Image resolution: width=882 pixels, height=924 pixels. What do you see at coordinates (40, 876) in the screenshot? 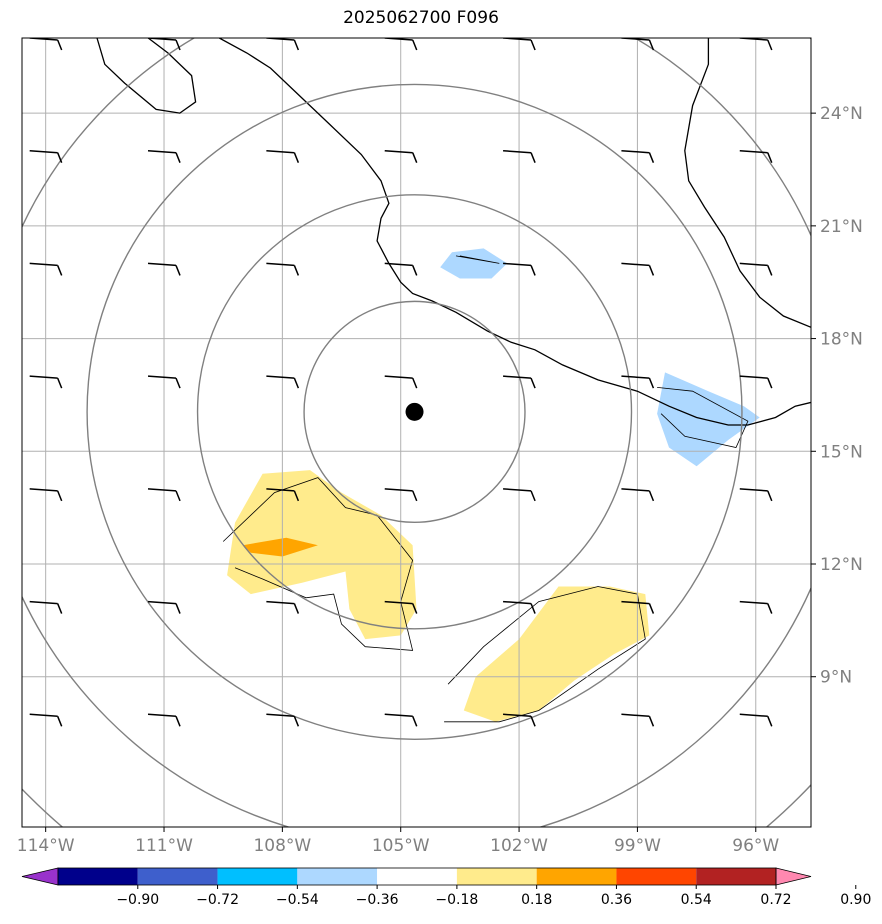
I see `colorbar-extend-low` at bounding box center [40, 876].